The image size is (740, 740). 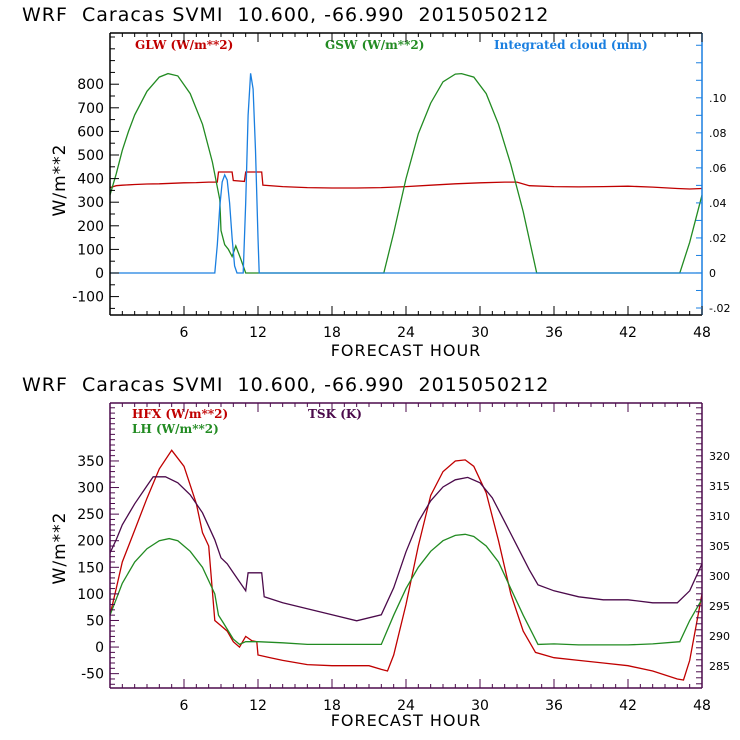 I want to click on y2-tick-label: .04, so click(x=718, y=203).